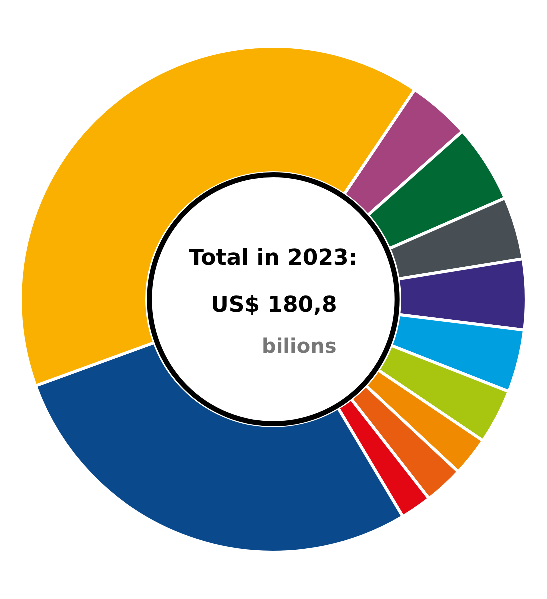  Describe the element at coordinates (274, 305) in the screenshot. I see `text: US$ 180,8` at that location.